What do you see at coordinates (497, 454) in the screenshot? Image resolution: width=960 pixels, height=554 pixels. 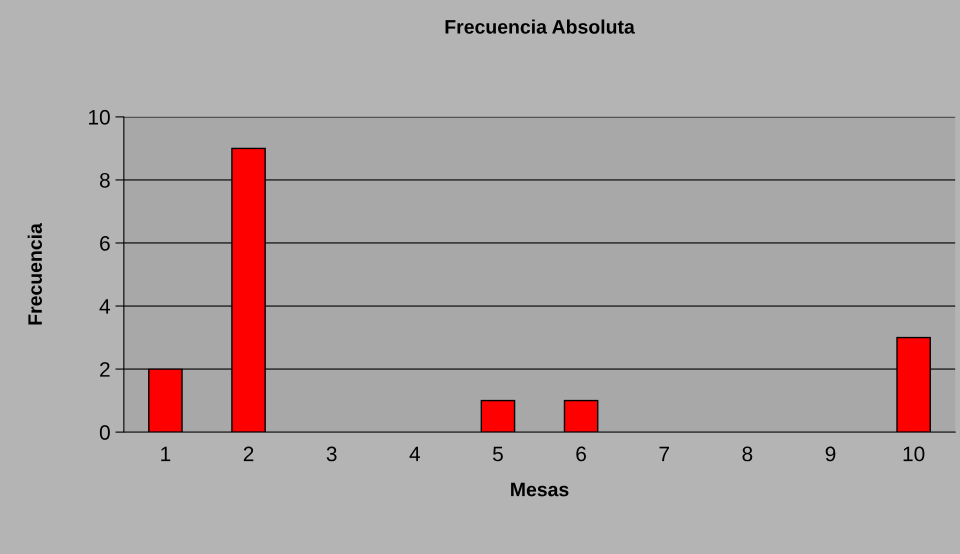 I see `x-tick-label: 5` at bounding box center [497, 454].